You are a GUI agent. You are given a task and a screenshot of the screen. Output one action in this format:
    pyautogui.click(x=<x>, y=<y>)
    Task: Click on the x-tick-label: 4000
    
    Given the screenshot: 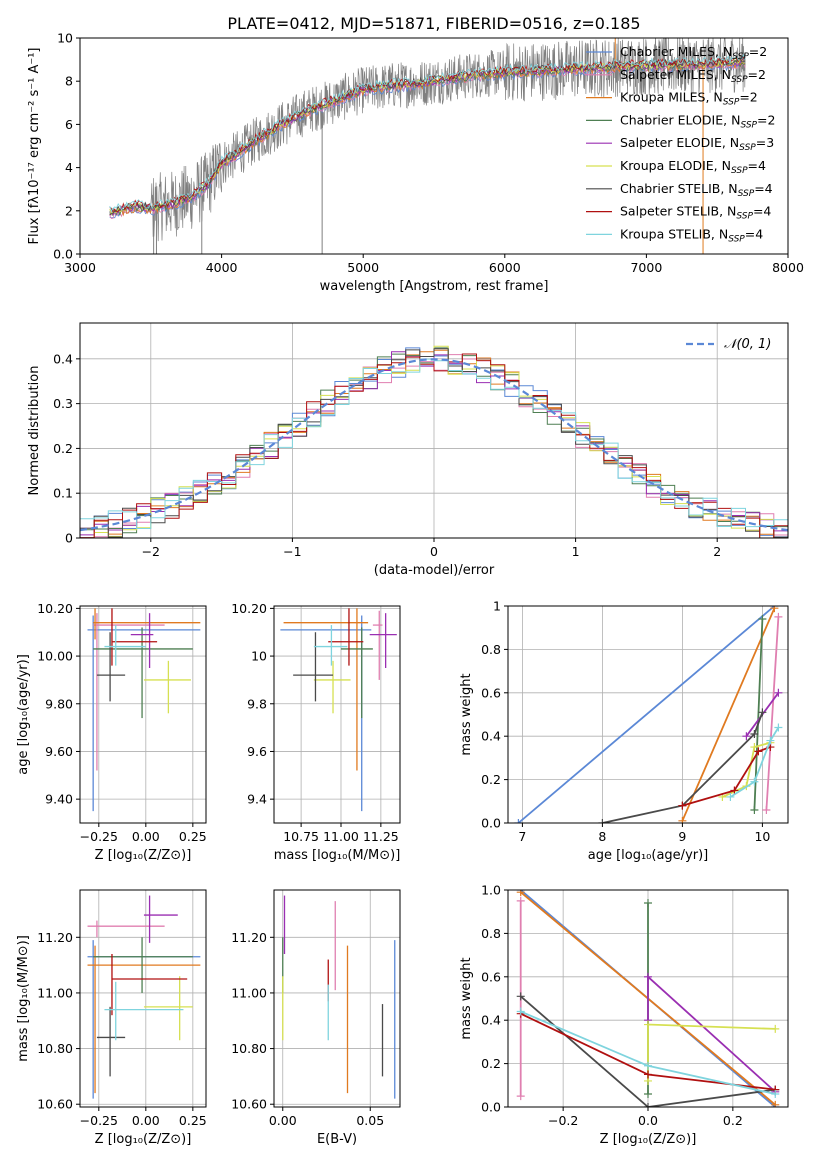 What is the action you would take?
    pyautogui.click(x=222, y=267)
    